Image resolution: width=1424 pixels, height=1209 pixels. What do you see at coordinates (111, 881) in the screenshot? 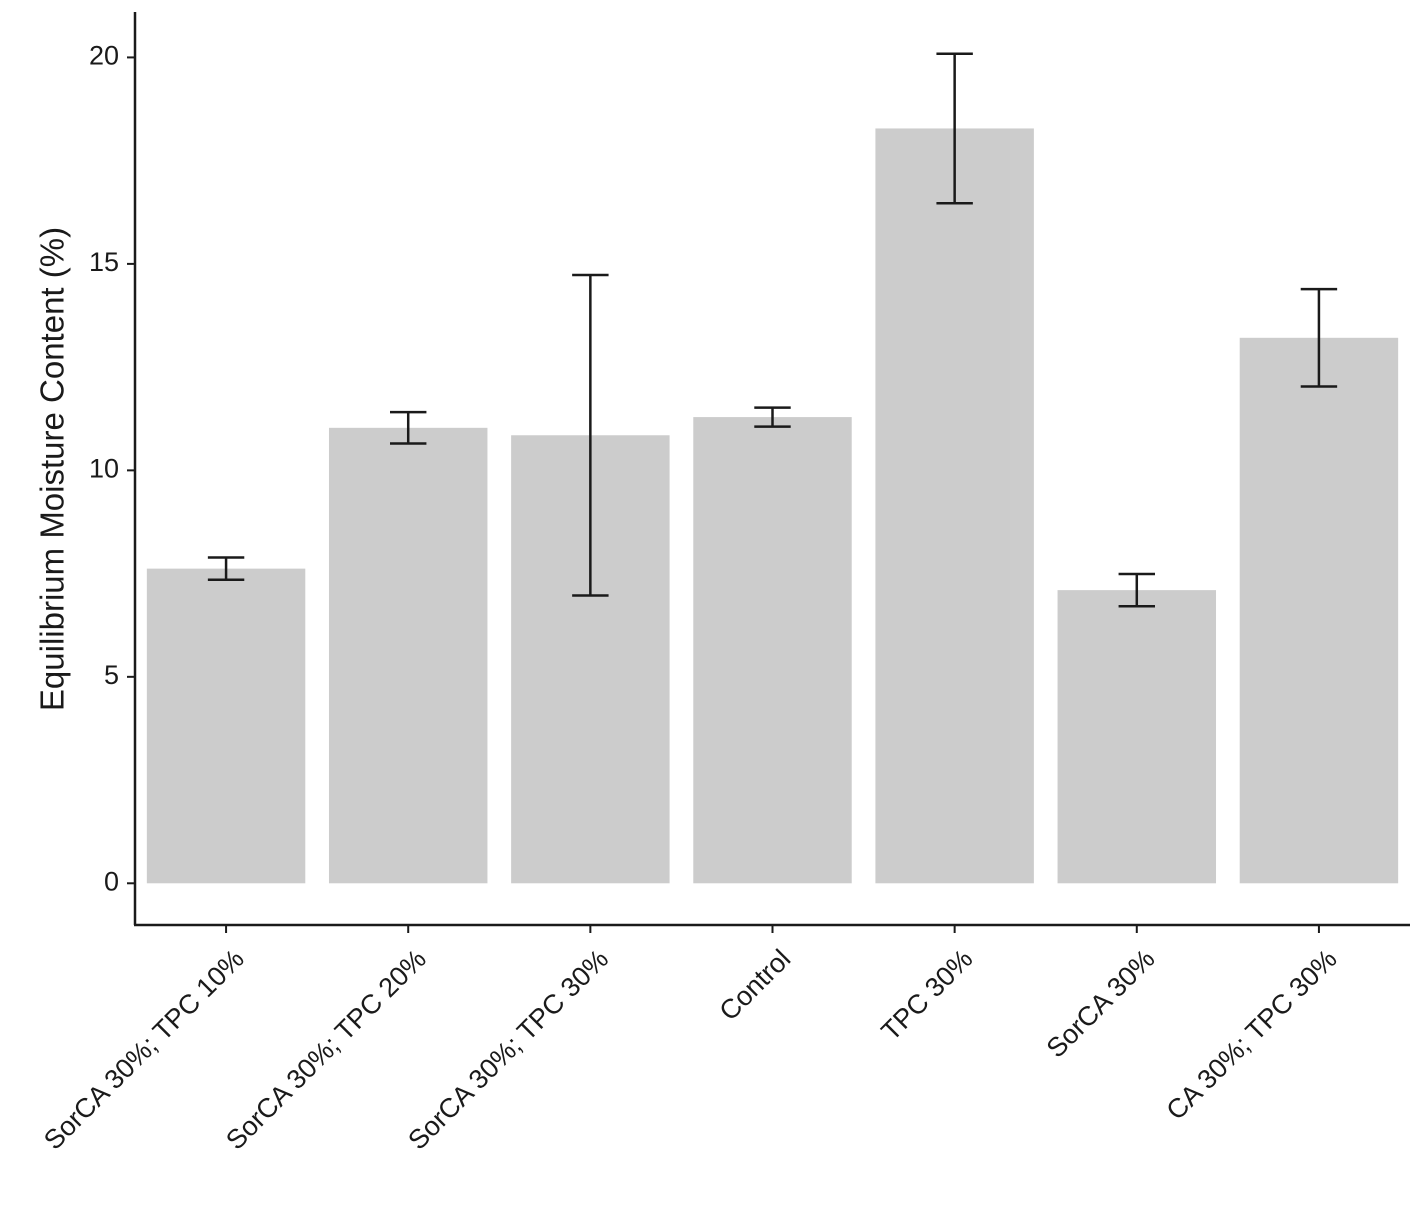
I see `y-tick-label: 0` at bounding box center [111, 881].